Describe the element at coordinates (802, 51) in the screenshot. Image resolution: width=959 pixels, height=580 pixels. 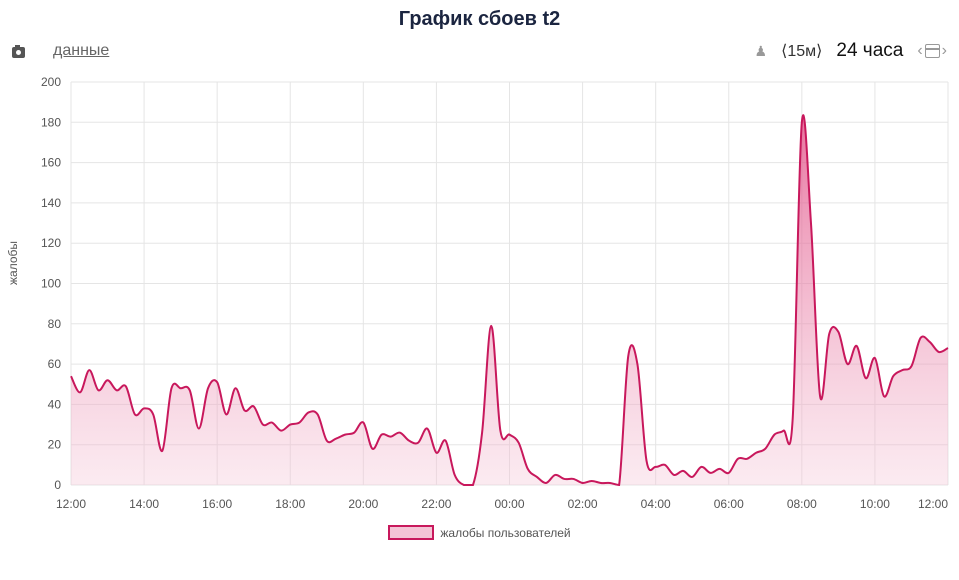
I see `interval-selector: ⟨15м⟩` at that location.